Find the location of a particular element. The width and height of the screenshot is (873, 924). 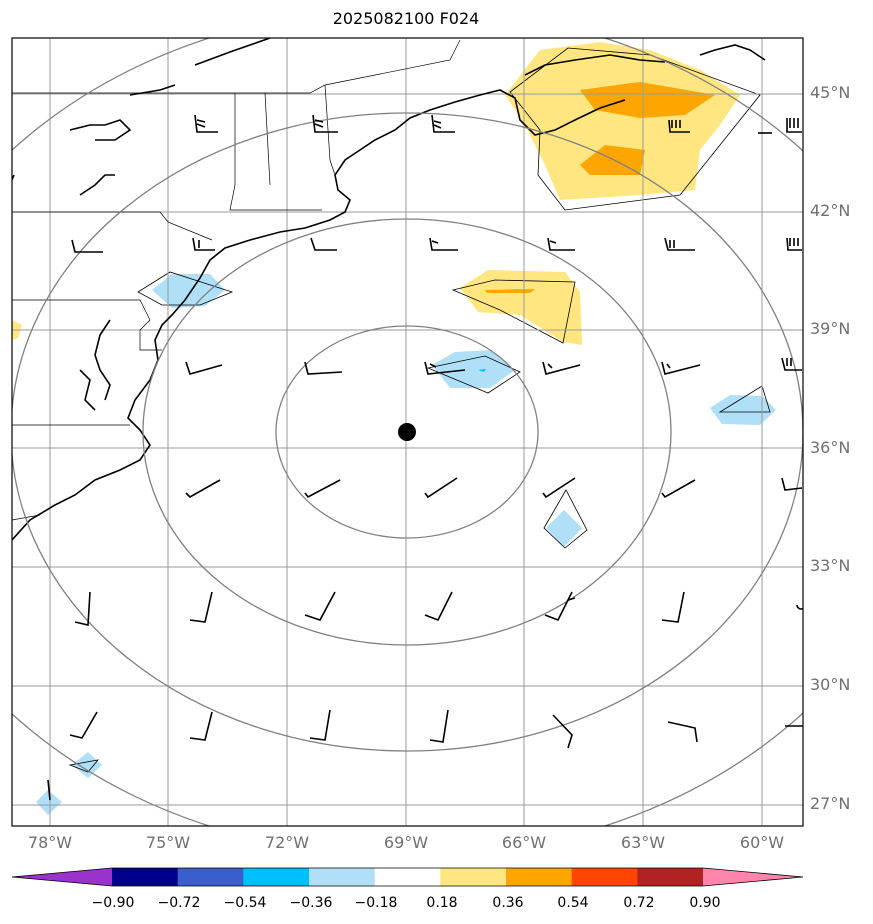

lon-label-72w: 72°W is located at coordinates (287, 842).